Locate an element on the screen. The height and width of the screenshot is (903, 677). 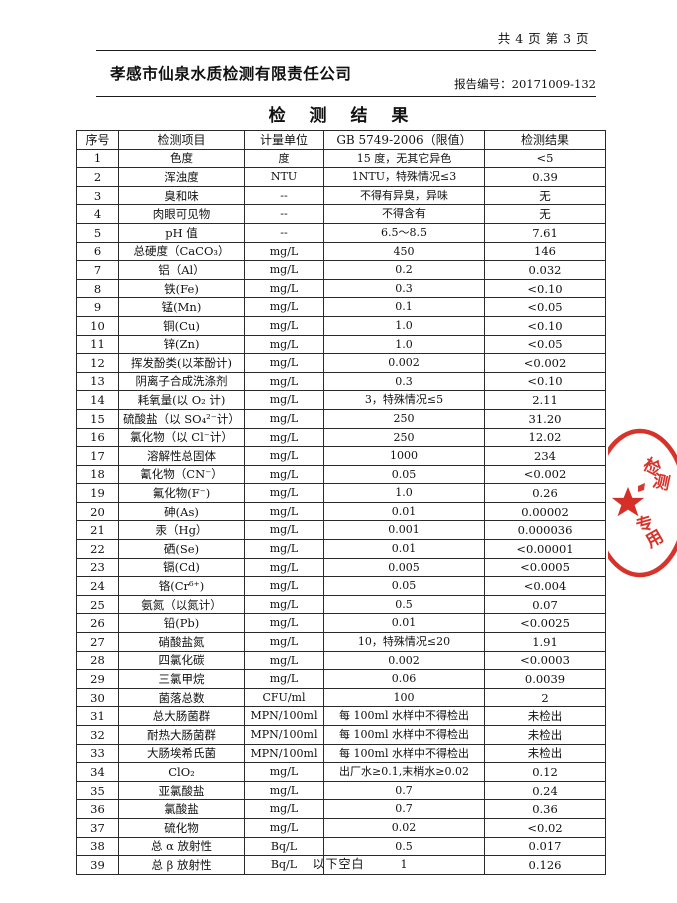
cell-limit: 250 is located at coordinates (404, 437).